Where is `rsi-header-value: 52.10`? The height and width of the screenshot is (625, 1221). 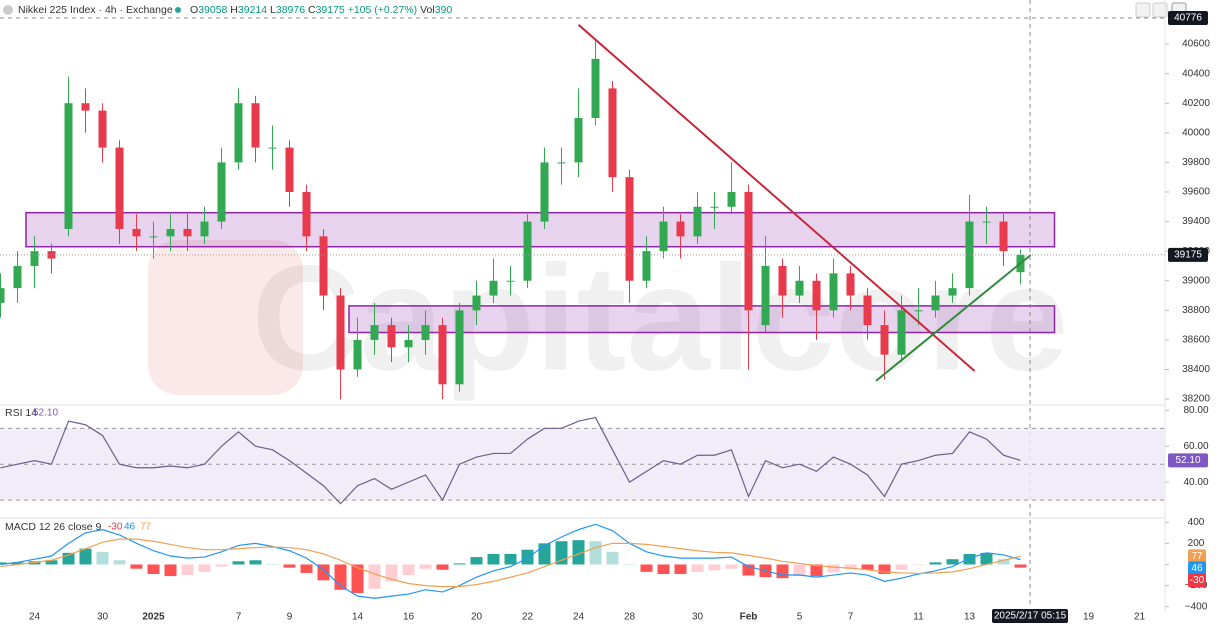 rsi-header-value: 52.10 is located at coordinates (45, 413).